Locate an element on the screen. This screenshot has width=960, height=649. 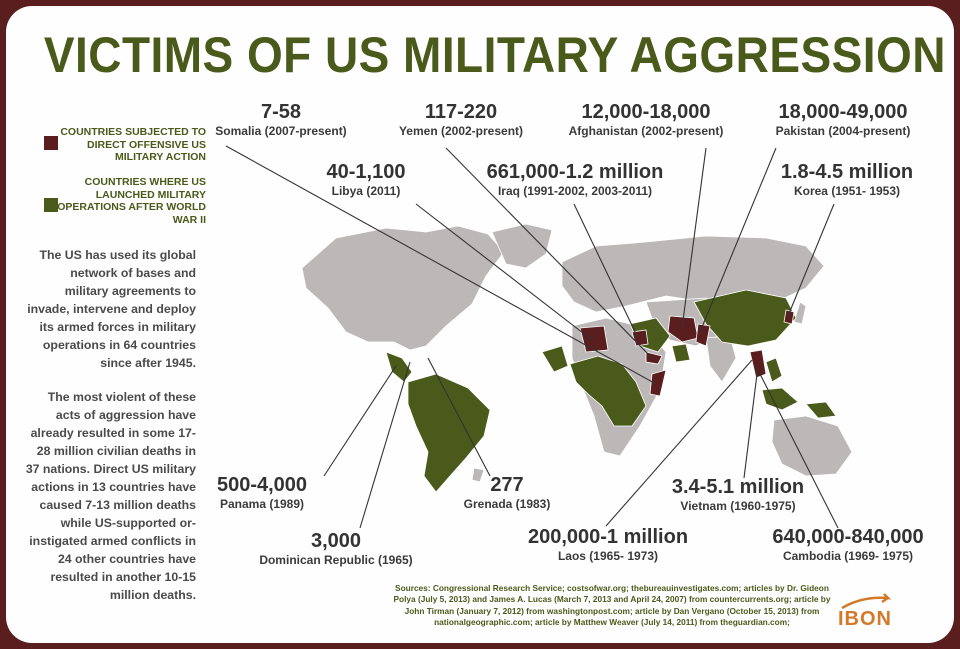
callout-libya-deaths: 40-1,100 is located at coordinates (366, 172).